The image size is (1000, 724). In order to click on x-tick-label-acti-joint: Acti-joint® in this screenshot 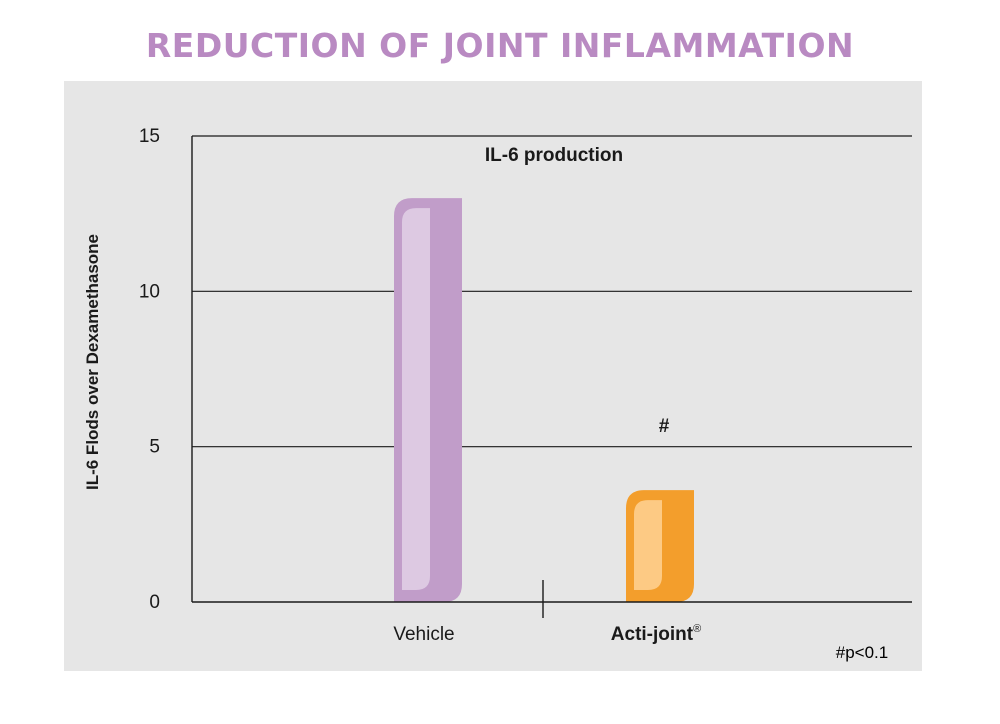, I will do `click(656, 634)`.